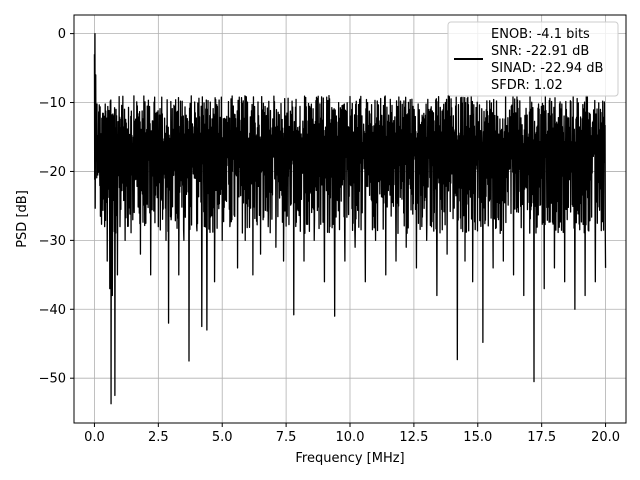 Image resolution: width=640 pixels, height=480 pixels. I want to click on x-tick-label: 10.0, so click(350, 437).